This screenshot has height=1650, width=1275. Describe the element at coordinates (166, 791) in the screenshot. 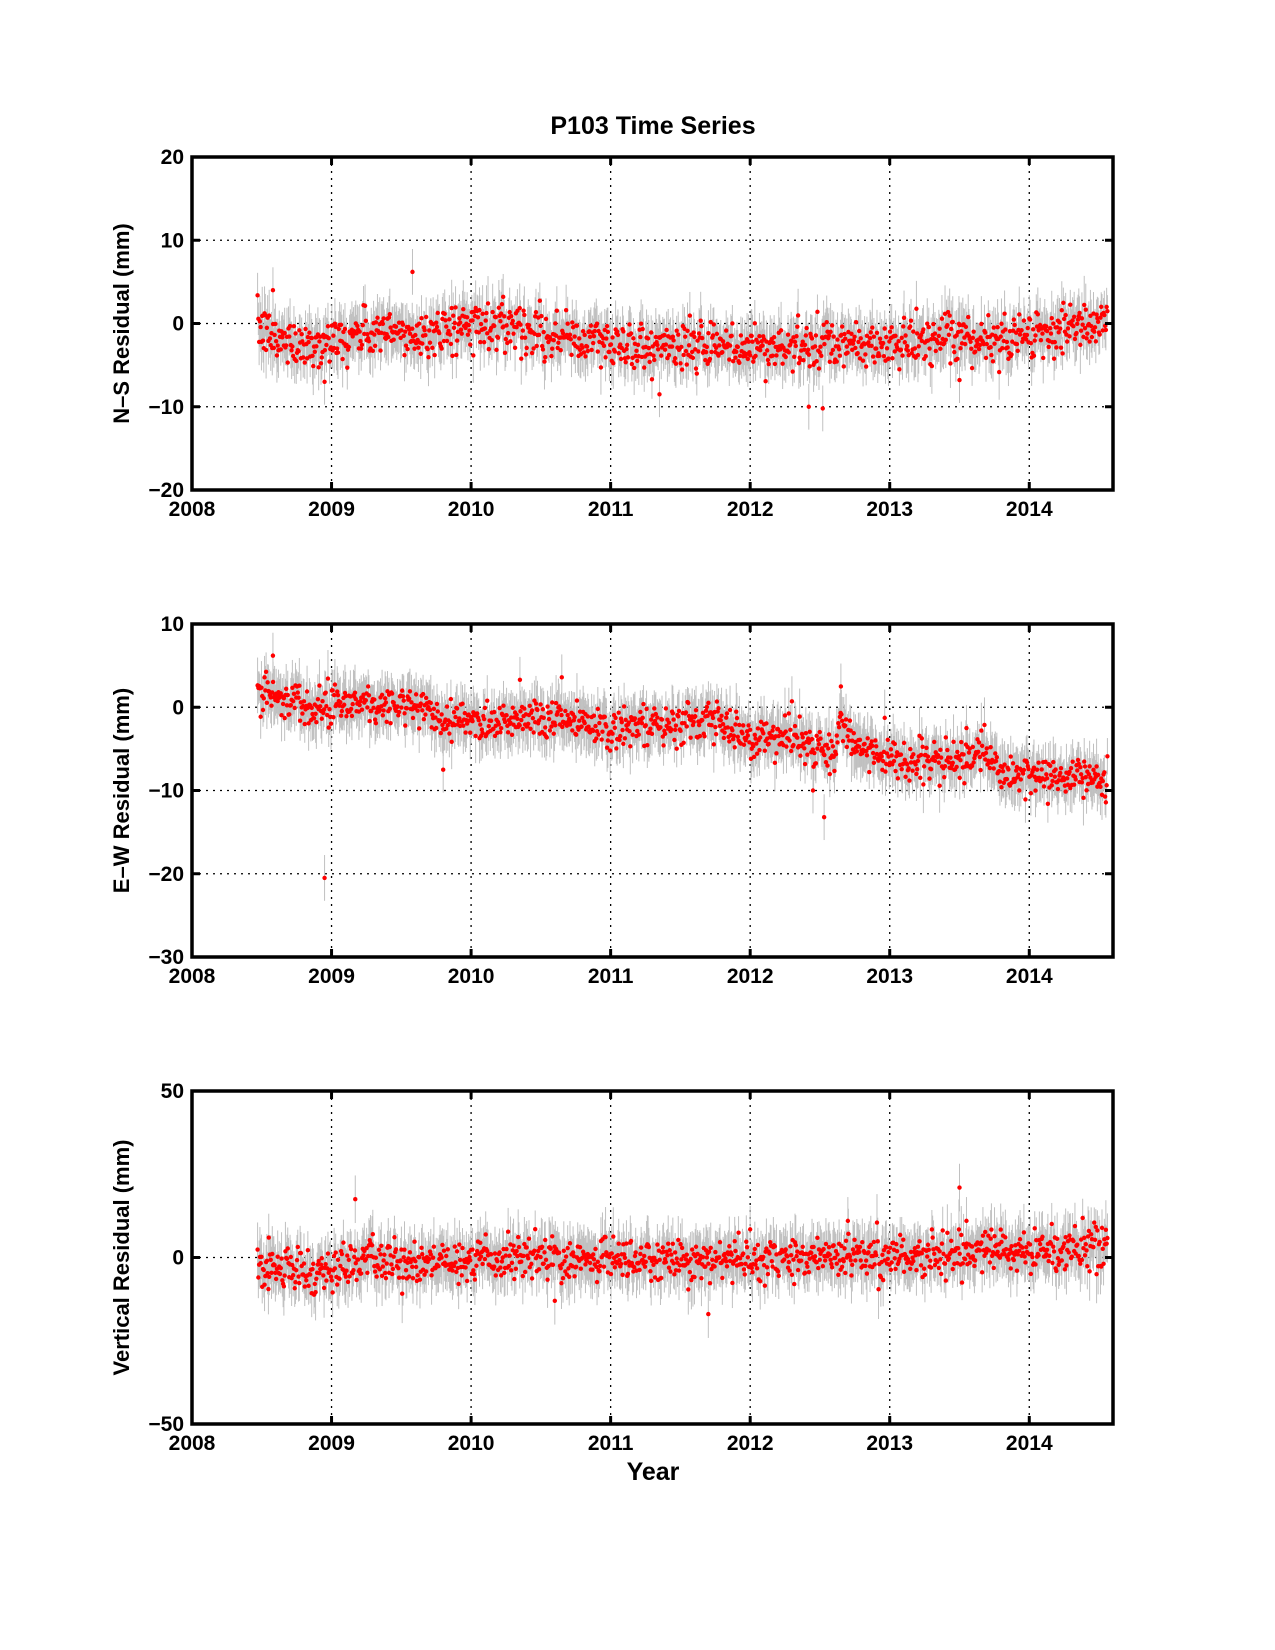

I see `y-tick-label: −10` at that location.